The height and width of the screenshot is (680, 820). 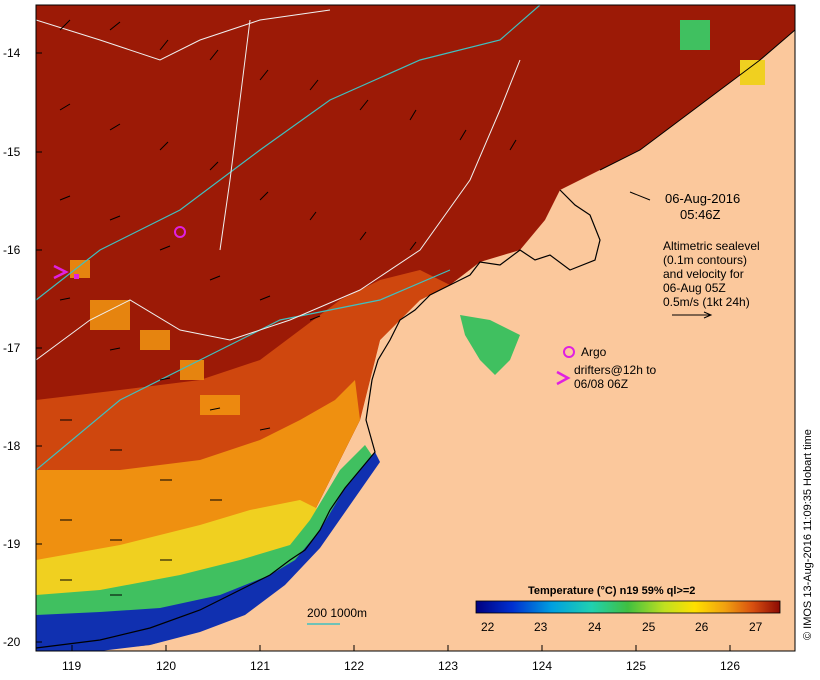 What do you see at coordinates (722, 52) in the screenshot?
I see `ne-coast-patches` at bounding box center [722, 52].